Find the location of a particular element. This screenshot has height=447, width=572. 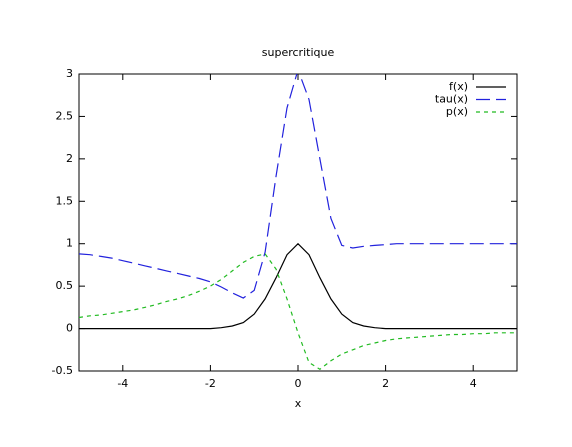

x-tick-label: 2 is located at coordinates (385, 383).